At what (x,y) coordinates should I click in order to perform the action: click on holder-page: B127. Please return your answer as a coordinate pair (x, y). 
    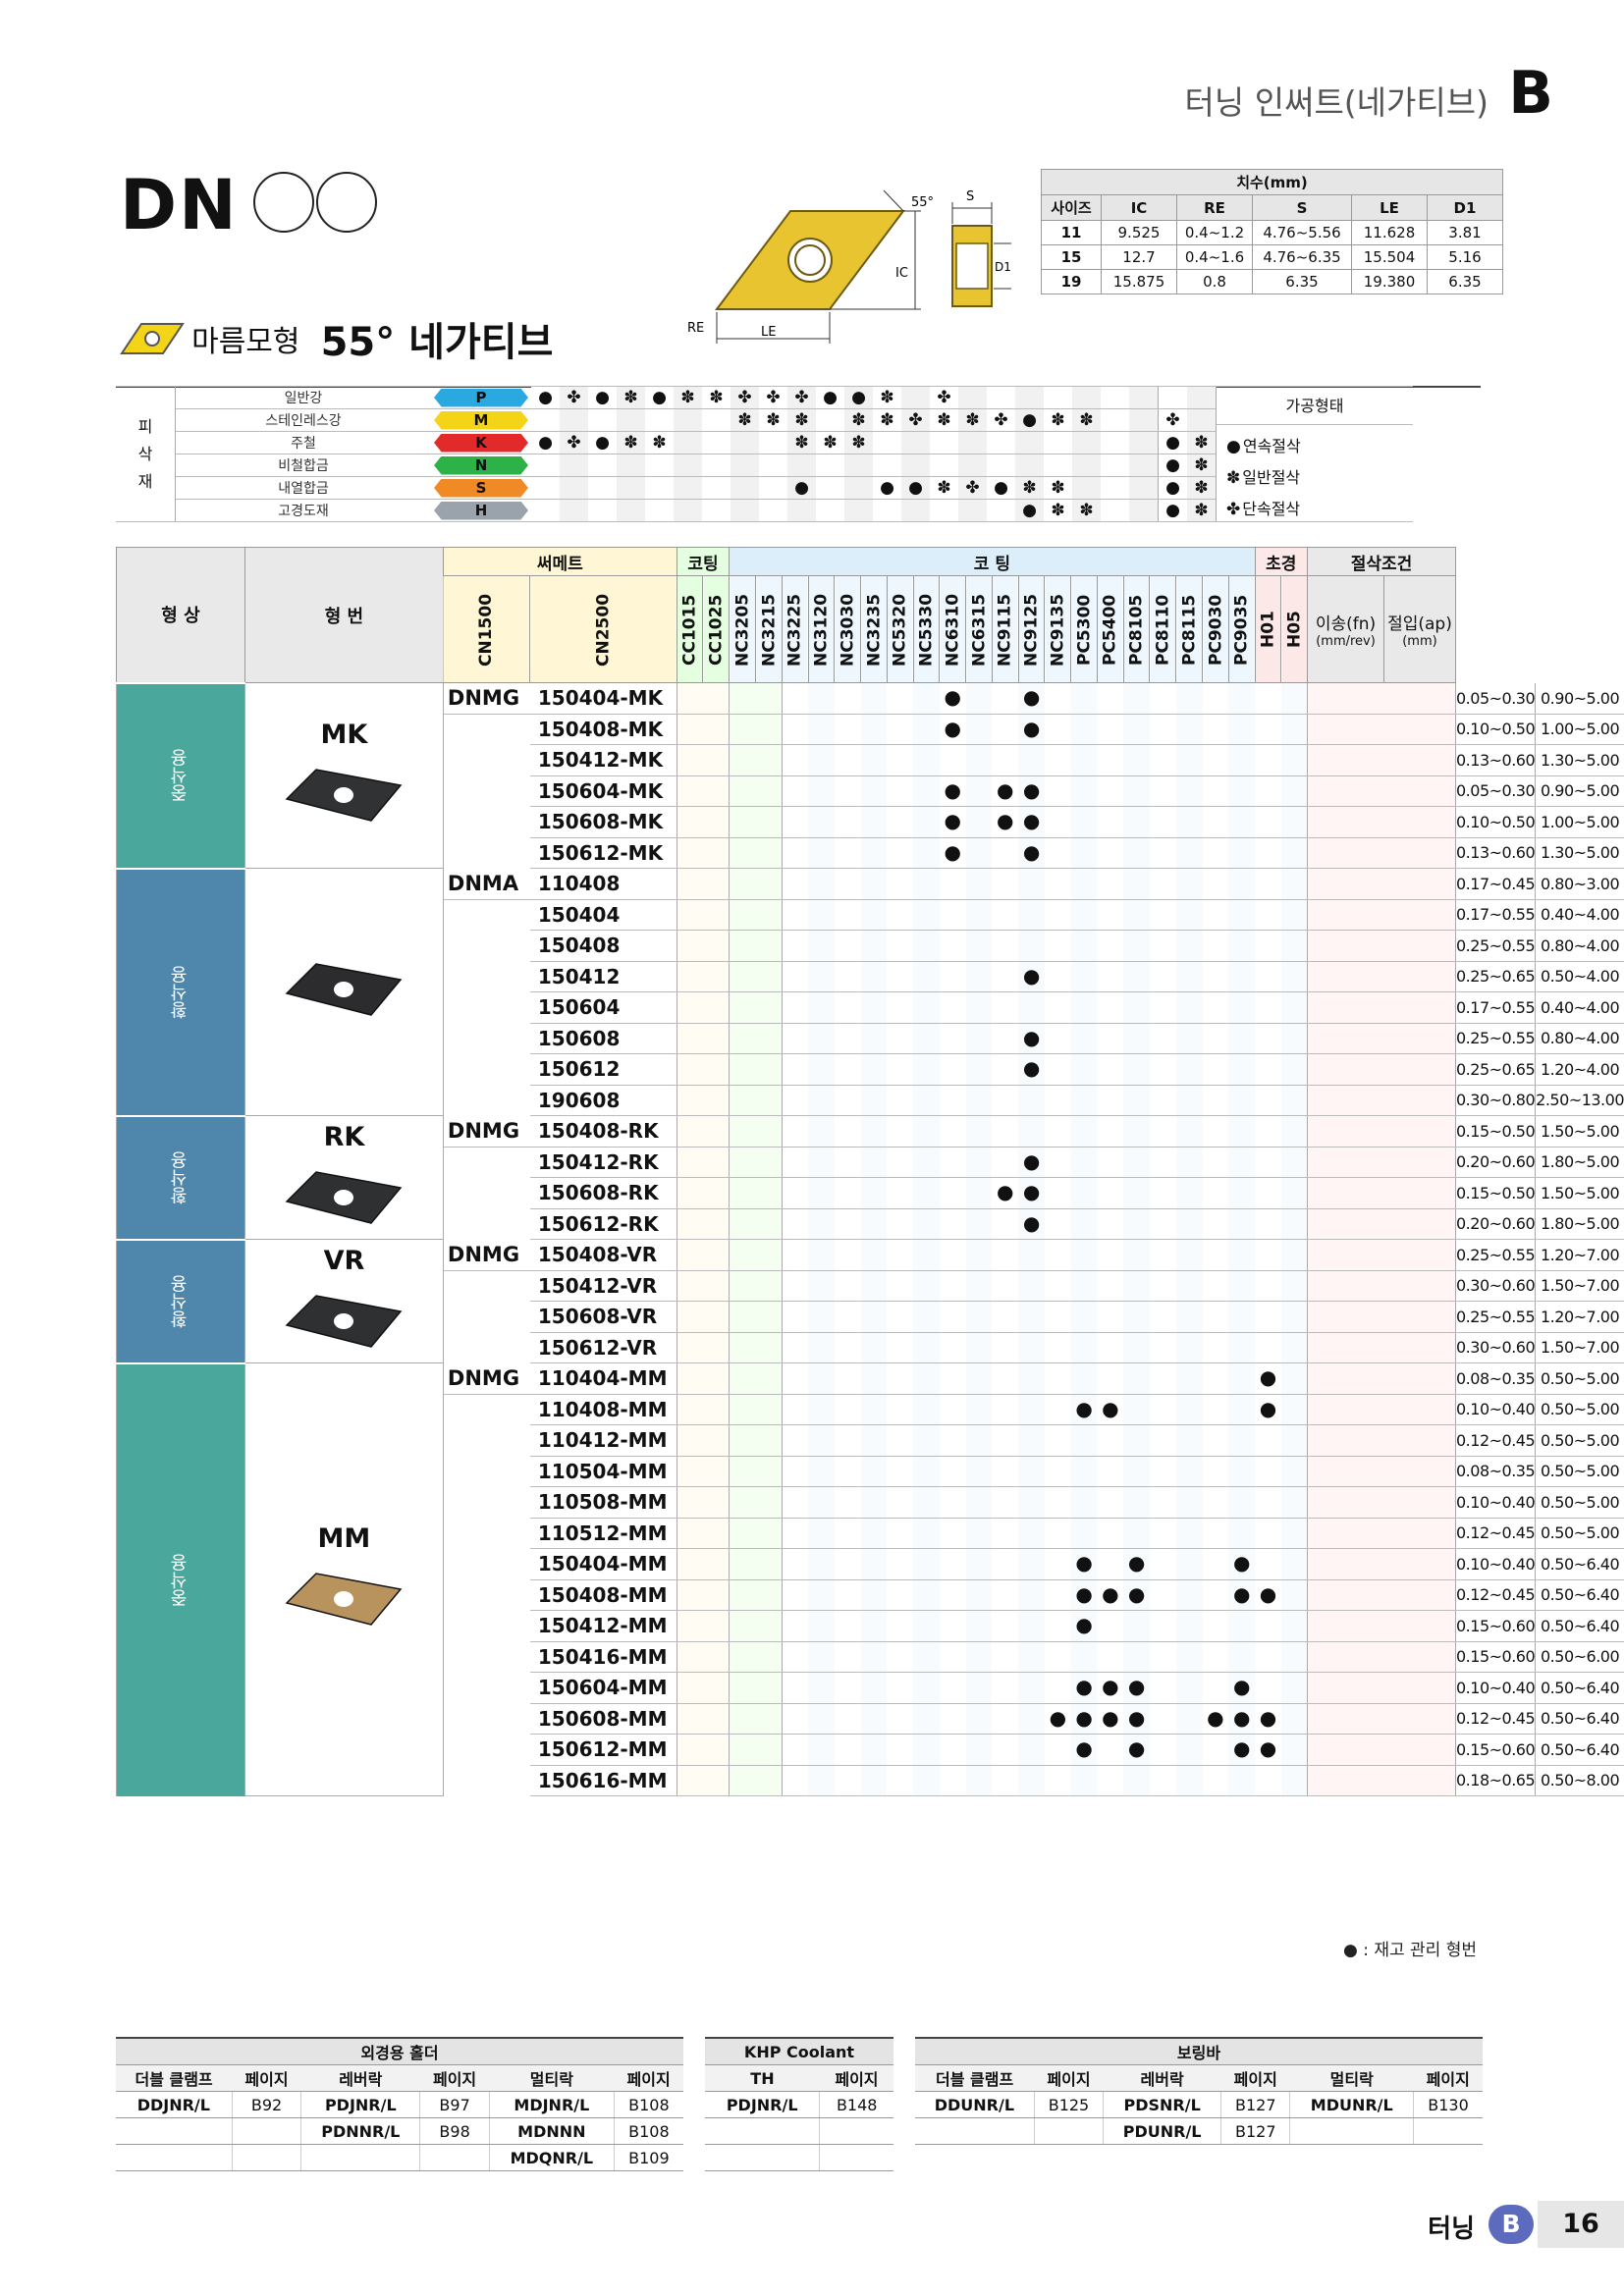
    Looking at the image, I should click on (1255, 2131).